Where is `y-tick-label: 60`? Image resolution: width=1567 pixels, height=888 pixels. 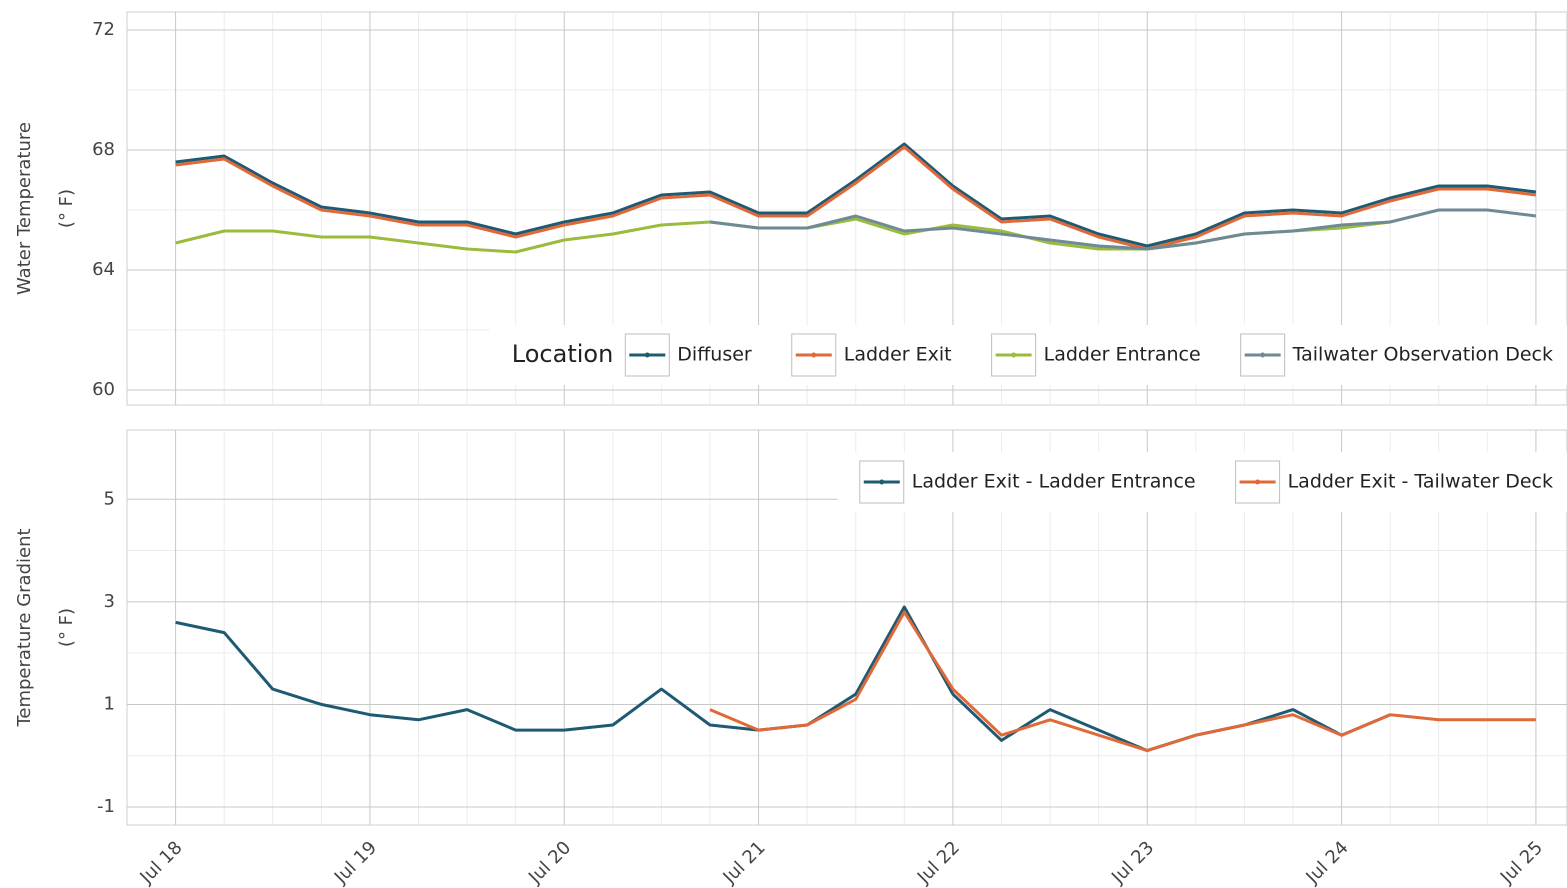 y-tick-label: 60 is located at coordinates (103, 389).